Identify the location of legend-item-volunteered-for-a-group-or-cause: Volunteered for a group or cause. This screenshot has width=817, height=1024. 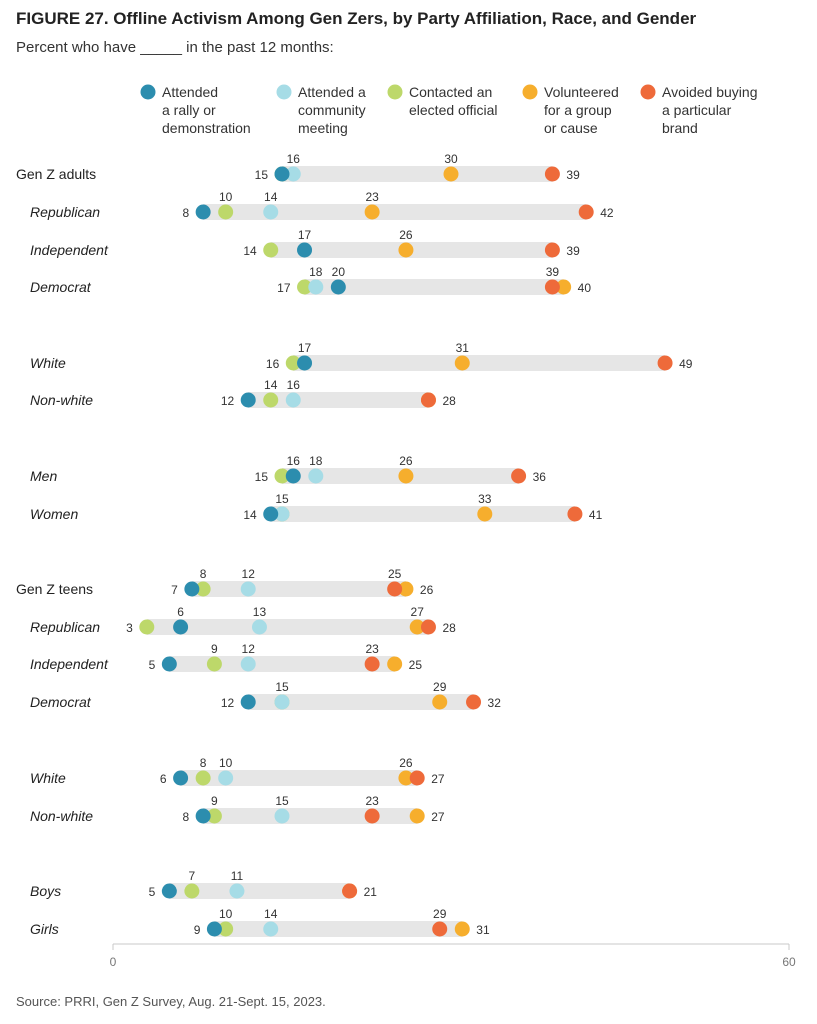
(570, 110).